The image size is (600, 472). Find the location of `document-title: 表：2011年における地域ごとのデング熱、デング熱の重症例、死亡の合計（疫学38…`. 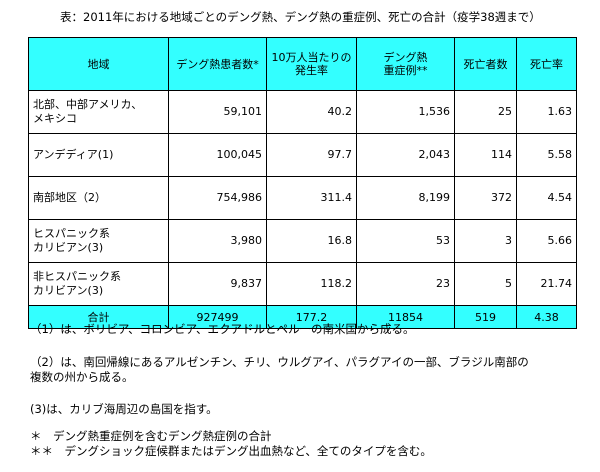

document-title: 表：2011年における地域ごとのデング熱、デング熱の重症例、死亡の合計（疫学38… is located at coordinates (300, 17).